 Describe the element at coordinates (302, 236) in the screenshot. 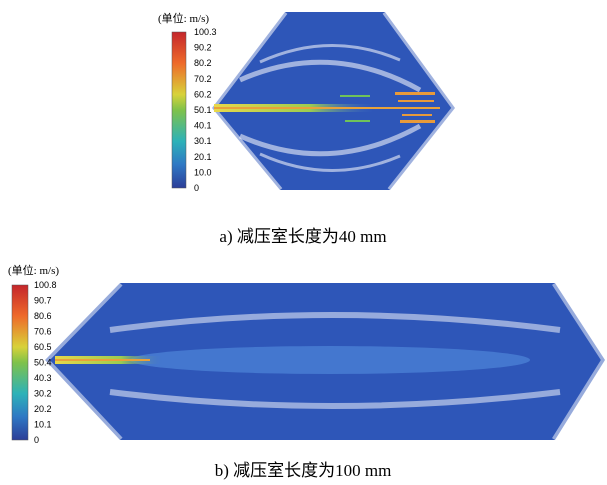

I see `caption: a) 减压室长度为40 mm` at that location.